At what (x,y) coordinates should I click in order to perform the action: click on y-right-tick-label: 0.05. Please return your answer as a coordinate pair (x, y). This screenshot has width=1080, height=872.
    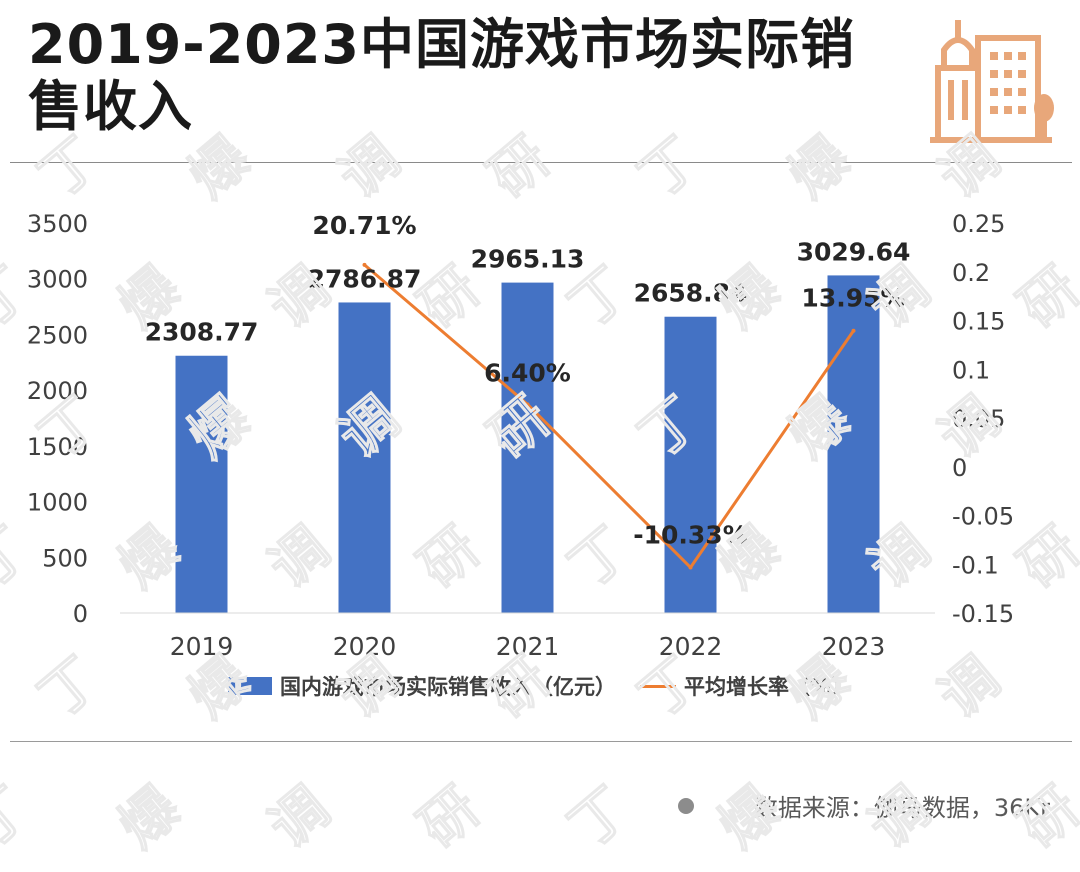
    Looking at the image, I should click on (978, 419).